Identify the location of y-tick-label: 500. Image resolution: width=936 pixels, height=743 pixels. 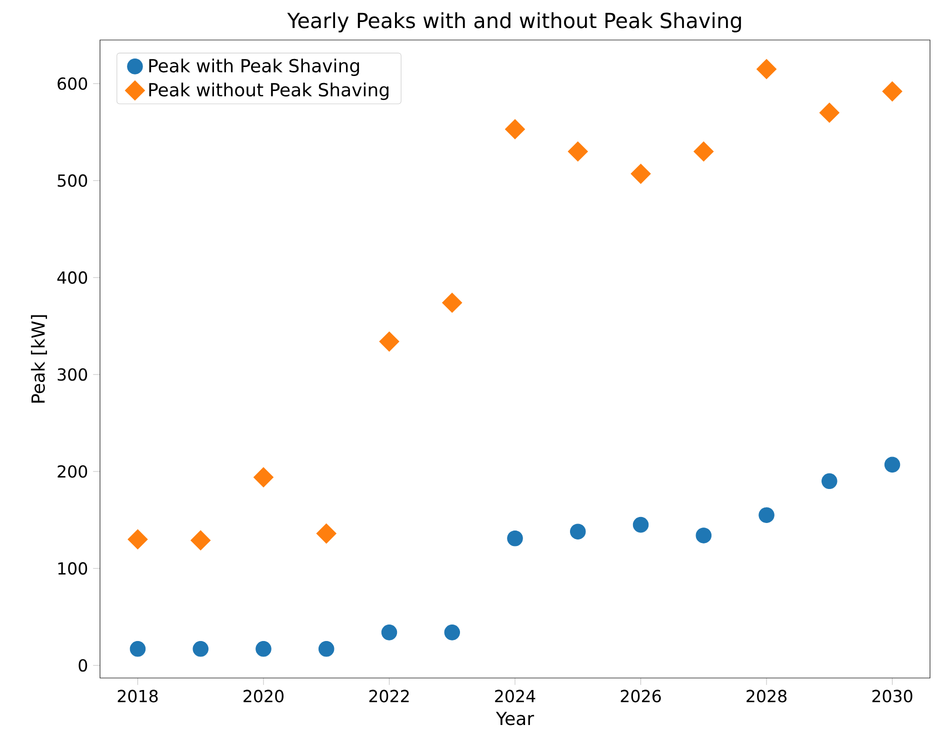
(73, 180).